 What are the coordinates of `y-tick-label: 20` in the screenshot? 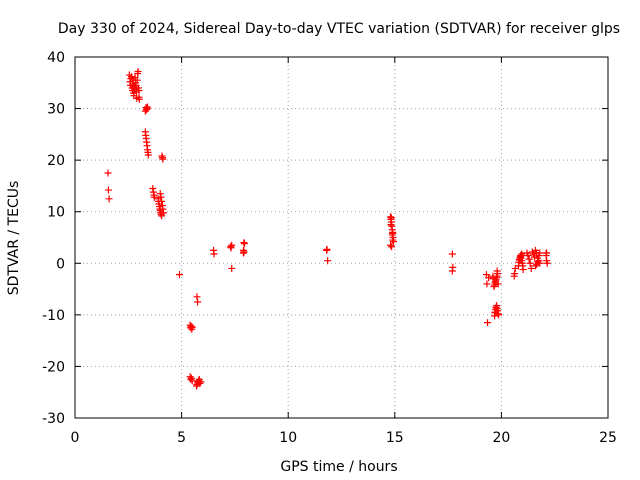 It's located at (56, 161).